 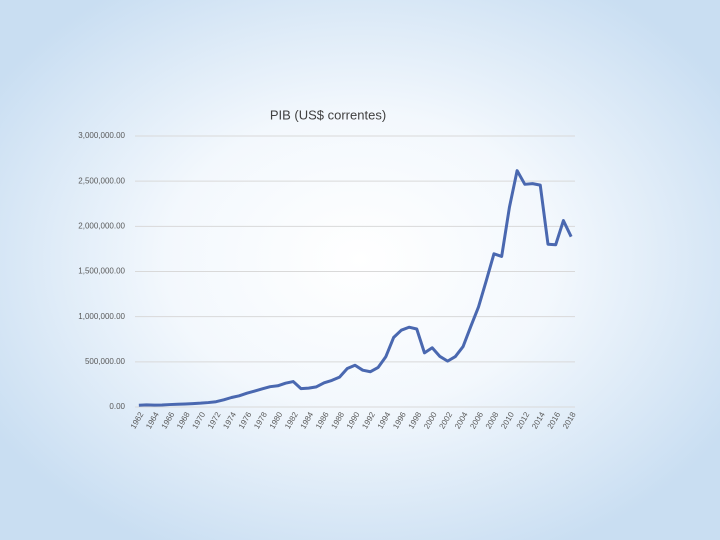 I want to click on x-tick-label: 1976, so click(x=245, y=420).